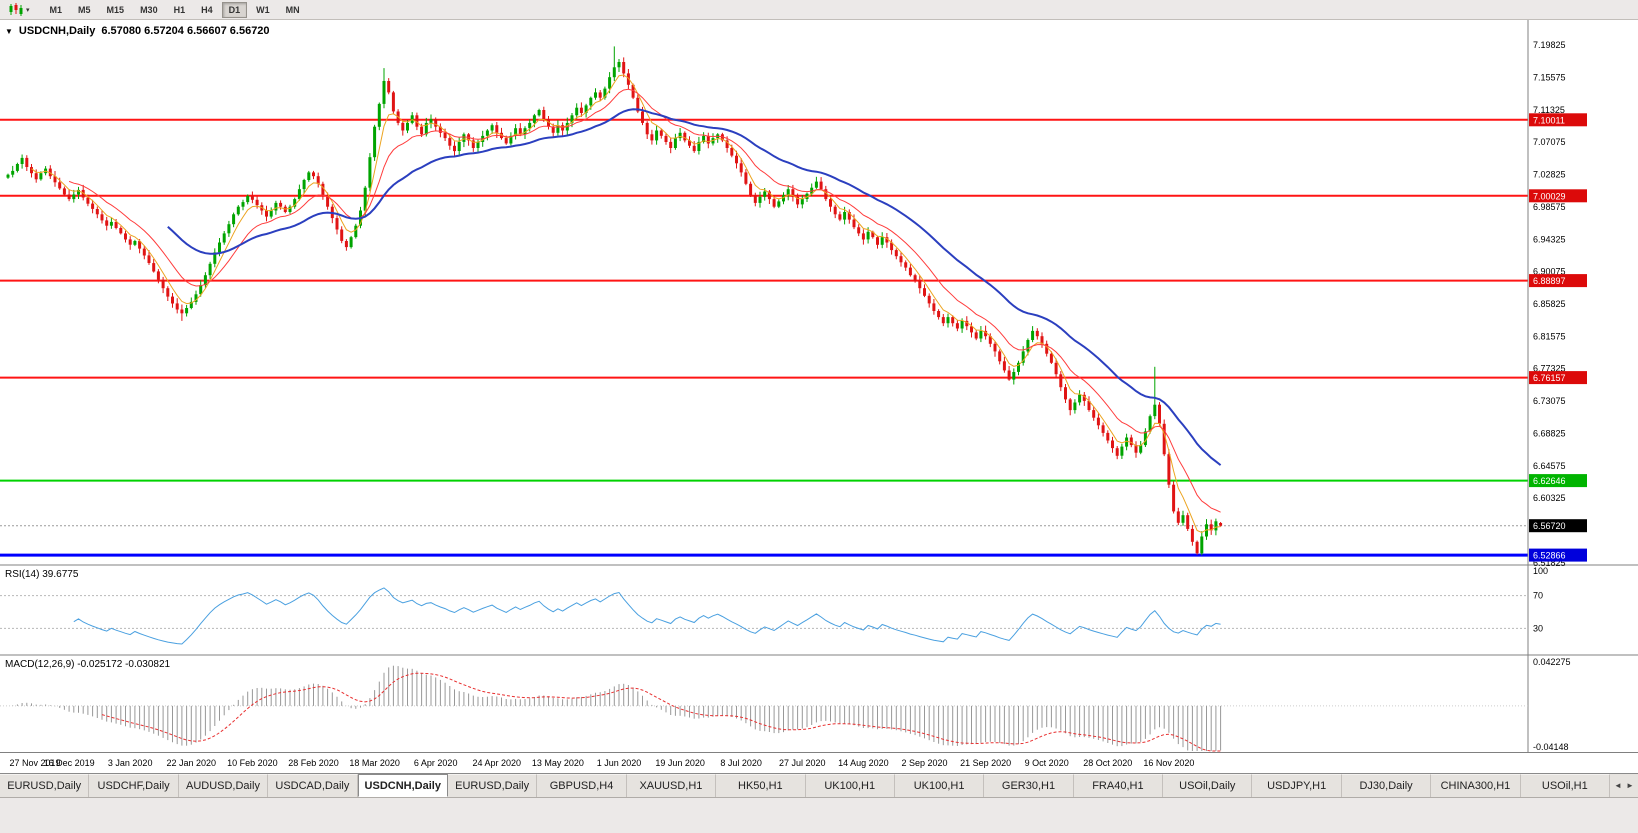 This screenshot has width=1638, height=833. I want to click on time-axis-label: 27 Nov 2019, so click(35, 763).